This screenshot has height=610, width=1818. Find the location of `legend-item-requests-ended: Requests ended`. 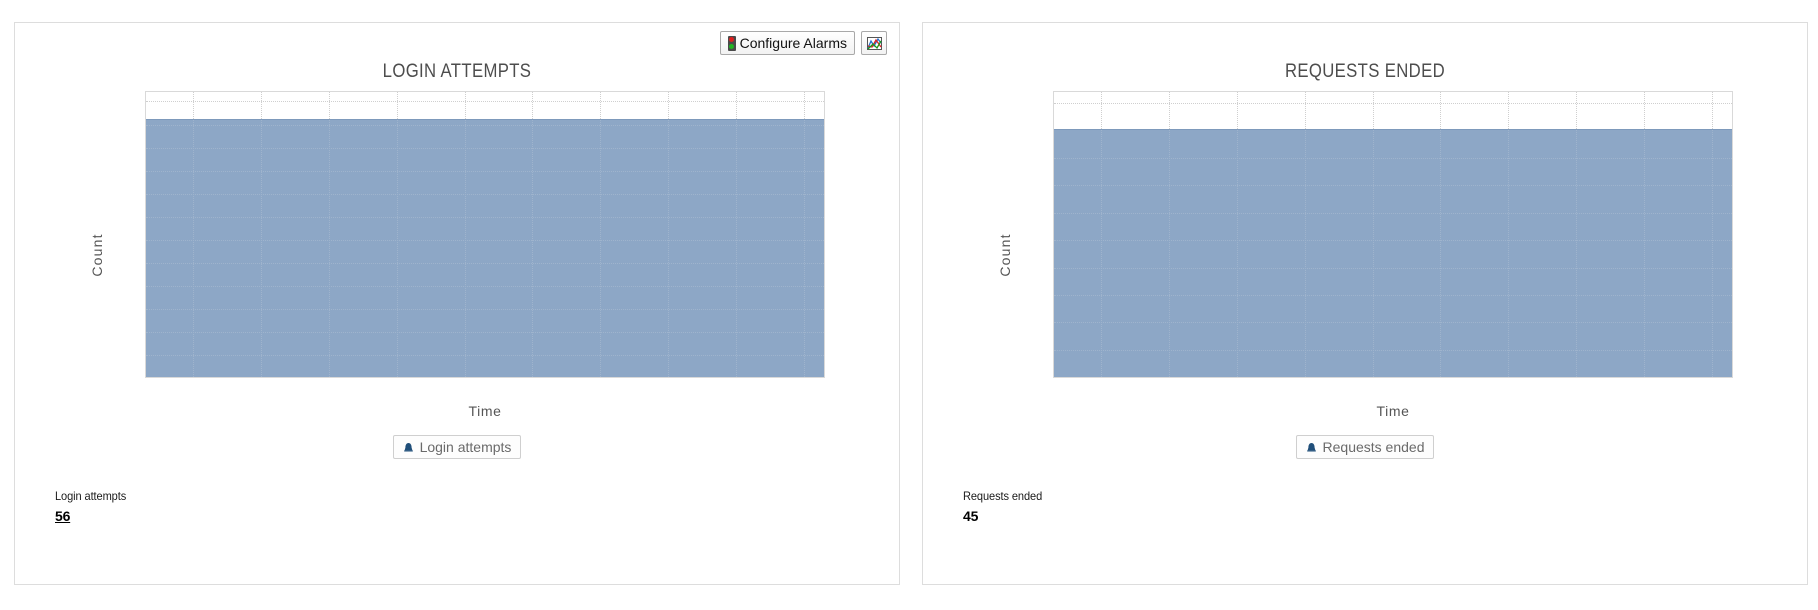

legend-item-requests-ended: Requests ended is located at coordinates (1365, 447).